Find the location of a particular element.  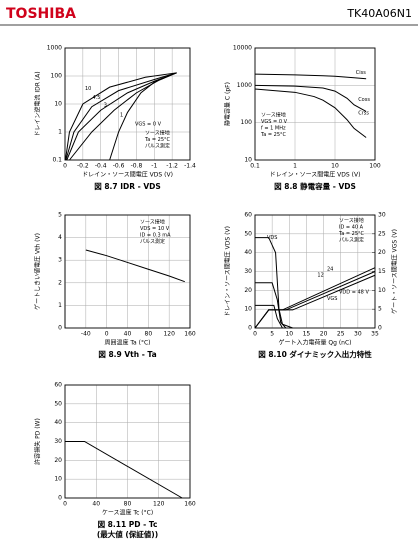

y-tick-label: 0.1 is located at coordinates (57, 160).